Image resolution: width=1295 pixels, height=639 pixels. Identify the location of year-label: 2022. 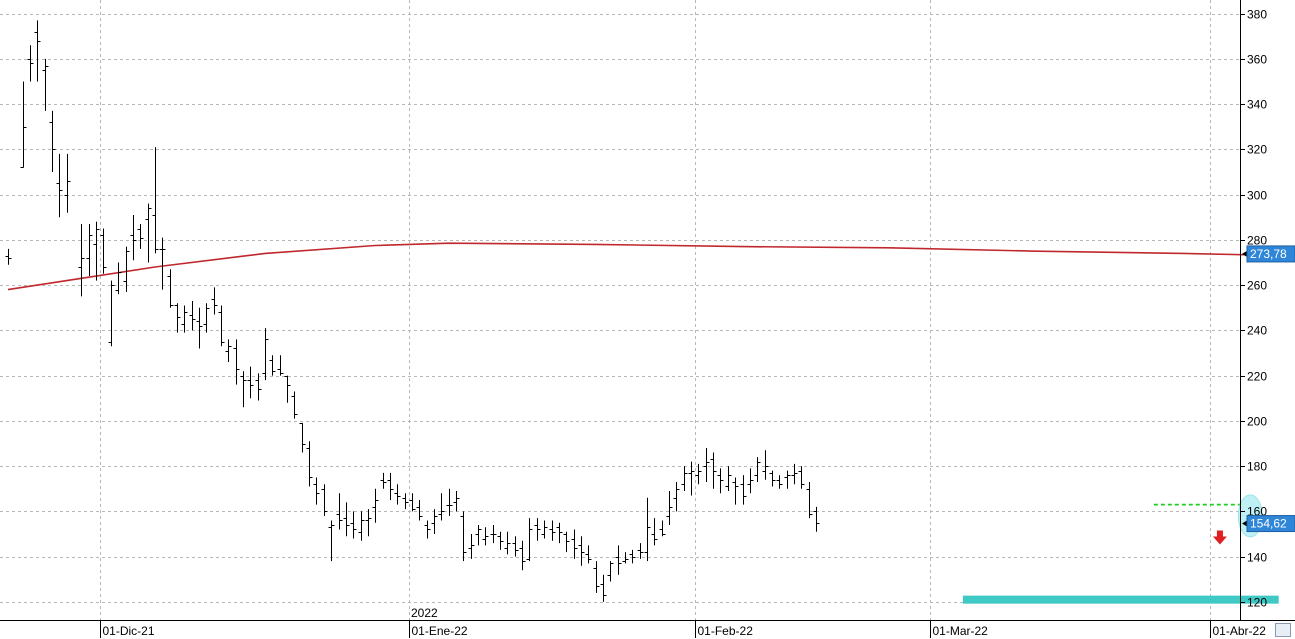
(424, 613).